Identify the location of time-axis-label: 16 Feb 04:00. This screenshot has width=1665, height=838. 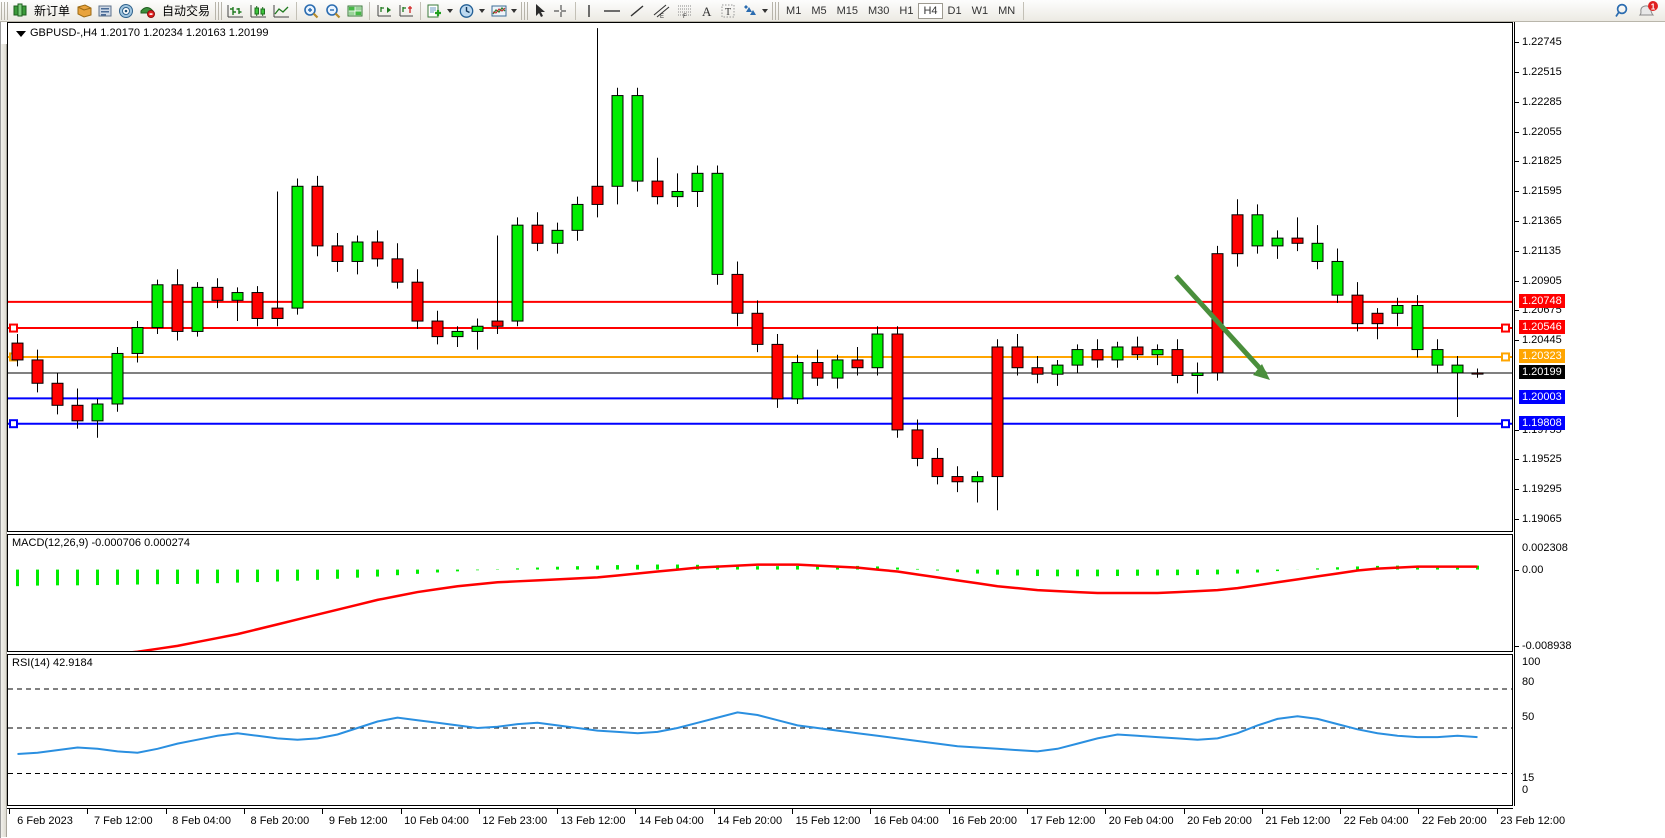
(906, 821).